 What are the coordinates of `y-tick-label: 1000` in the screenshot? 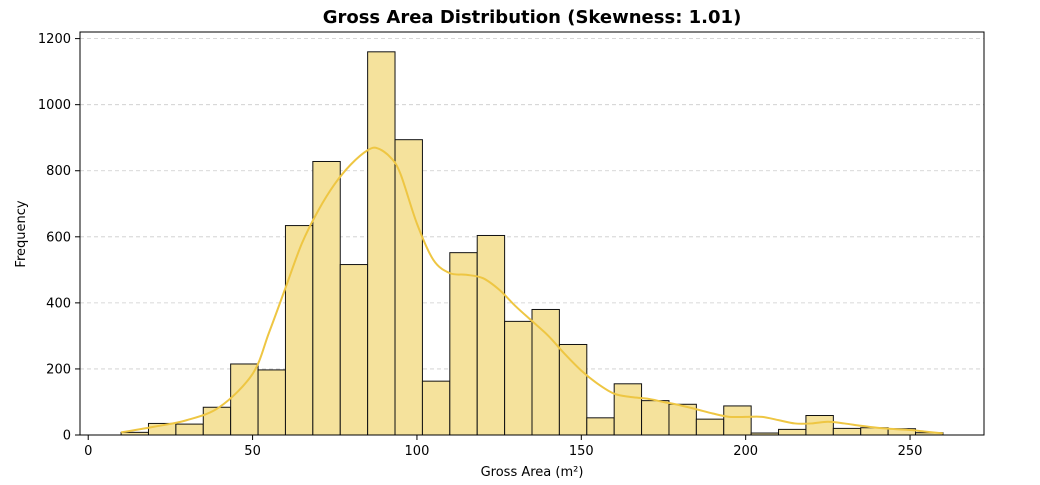 It's located at (54, 105).